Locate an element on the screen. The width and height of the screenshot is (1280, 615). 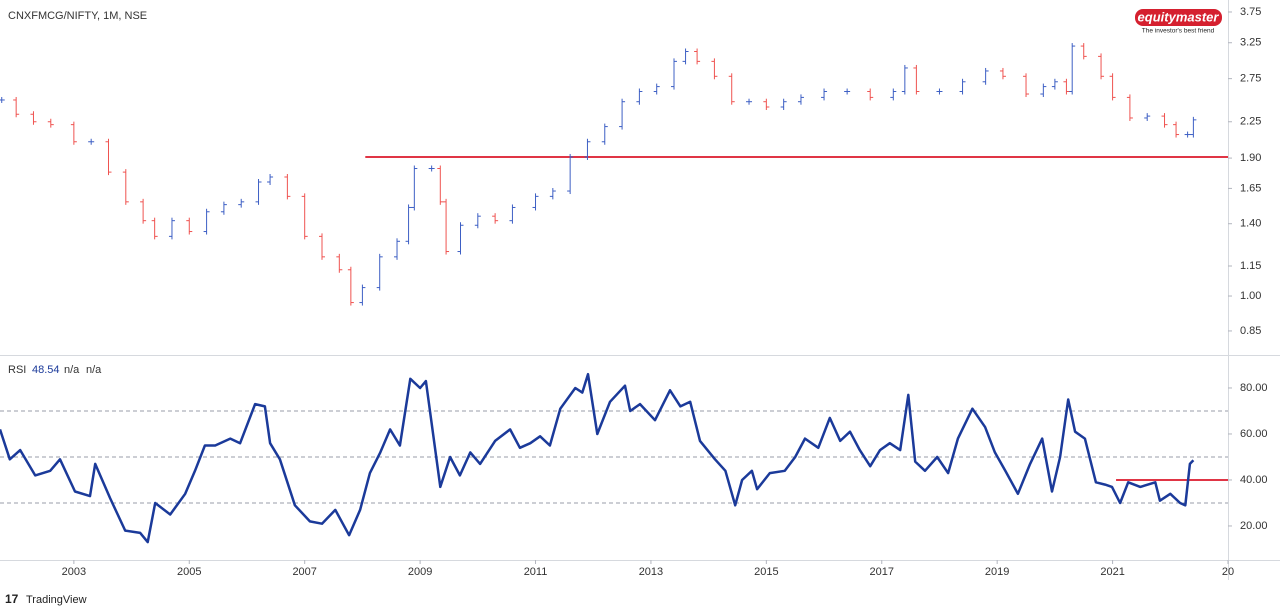
x-tick-label: 2007 is located at coordinates (304, 572).